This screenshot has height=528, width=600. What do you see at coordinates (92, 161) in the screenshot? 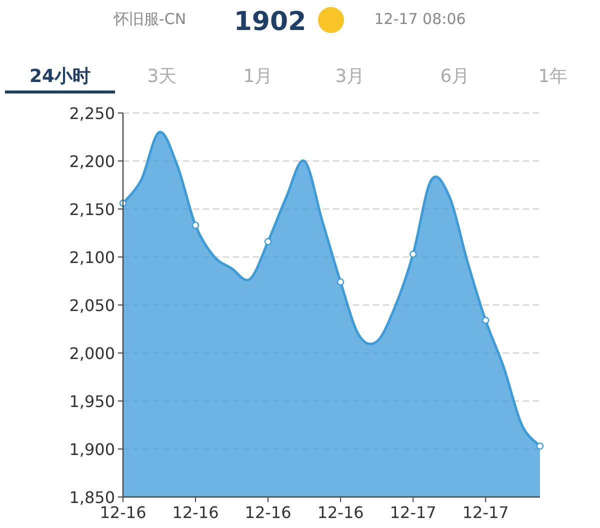
I see `y-tick-label: 2,200` at bounding box center [92, 161].